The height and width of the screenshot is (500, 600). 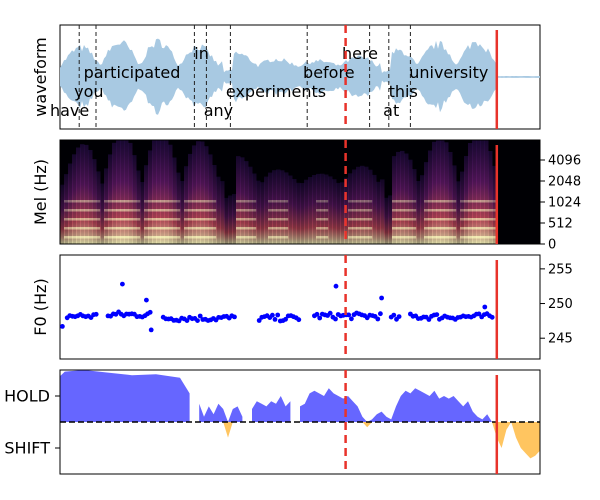 I want to click on f0-ytick-label: 250, so click(x=560, y=304).